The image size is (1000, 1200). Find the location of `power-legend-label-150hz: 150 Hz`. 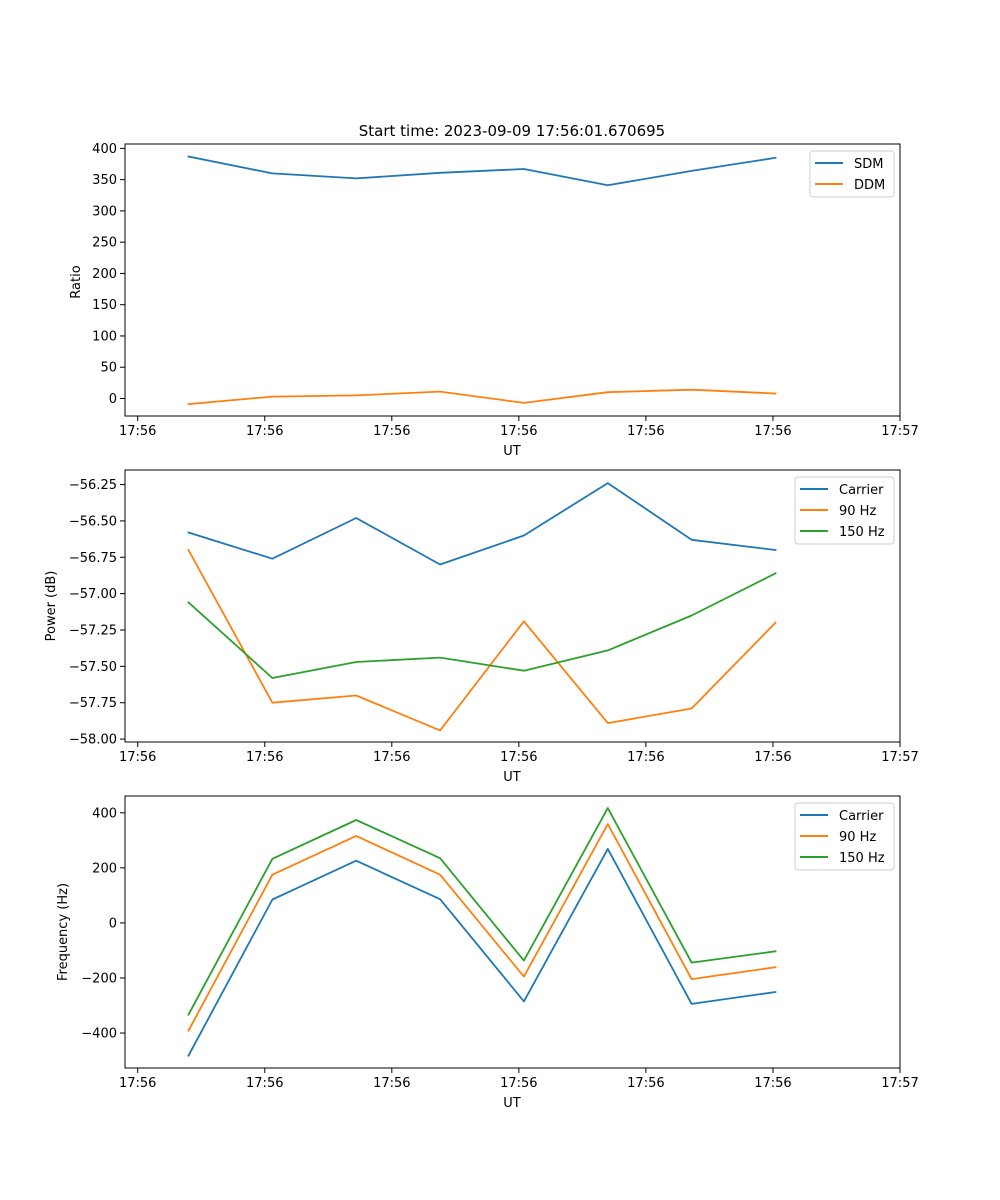

power-legend-label-150hz: 150 Hz is located at coordinates (862, 532).